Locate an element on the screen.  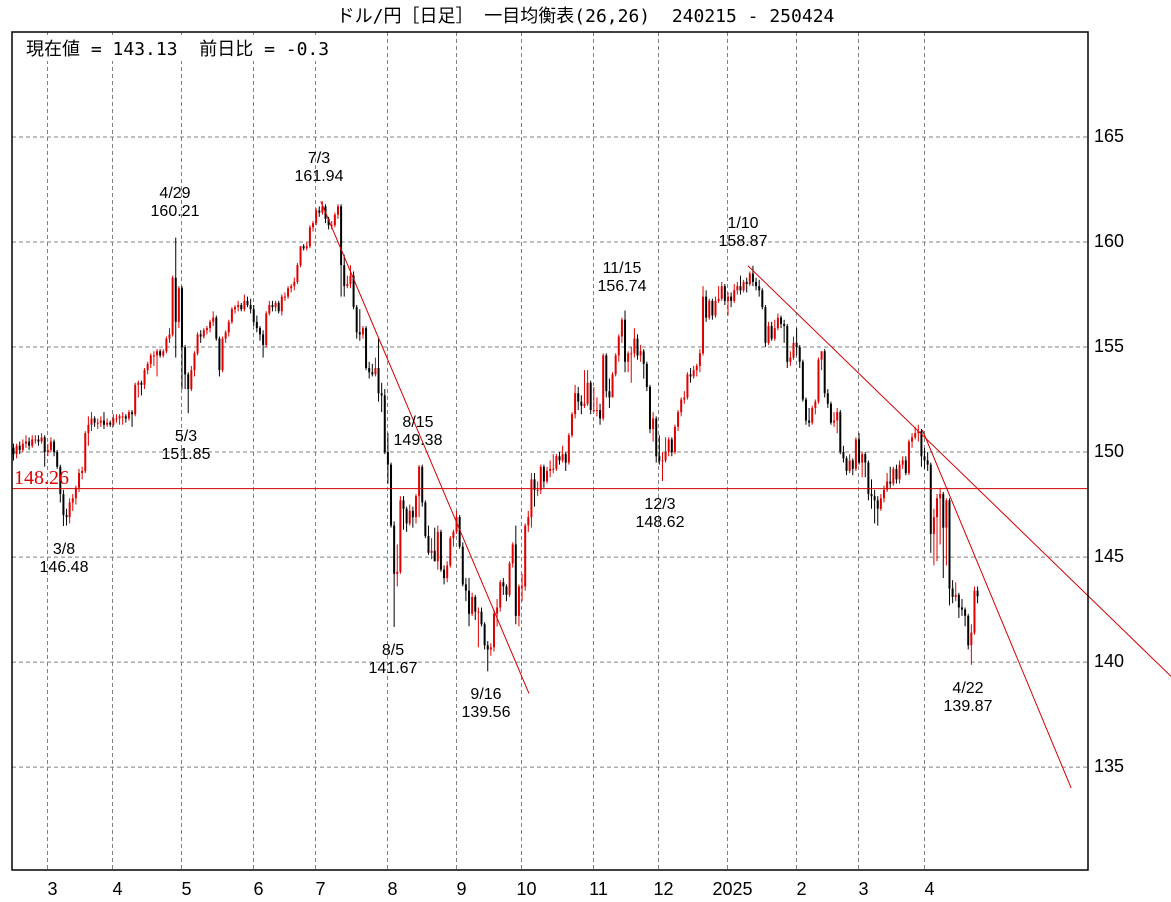
y-tick-label: 150 is located at coordinates (1109, 451).